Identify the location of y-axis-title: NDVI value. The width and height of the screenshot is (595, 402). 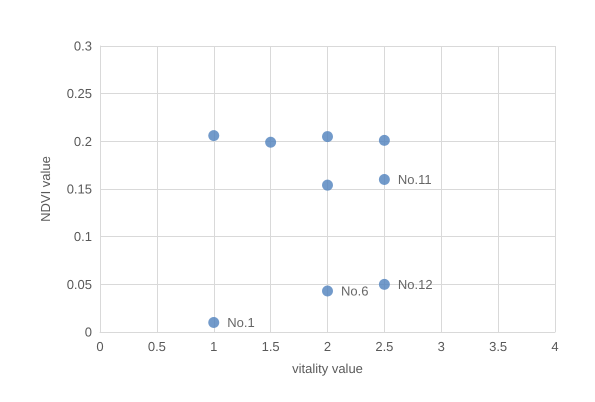
(45, 189).